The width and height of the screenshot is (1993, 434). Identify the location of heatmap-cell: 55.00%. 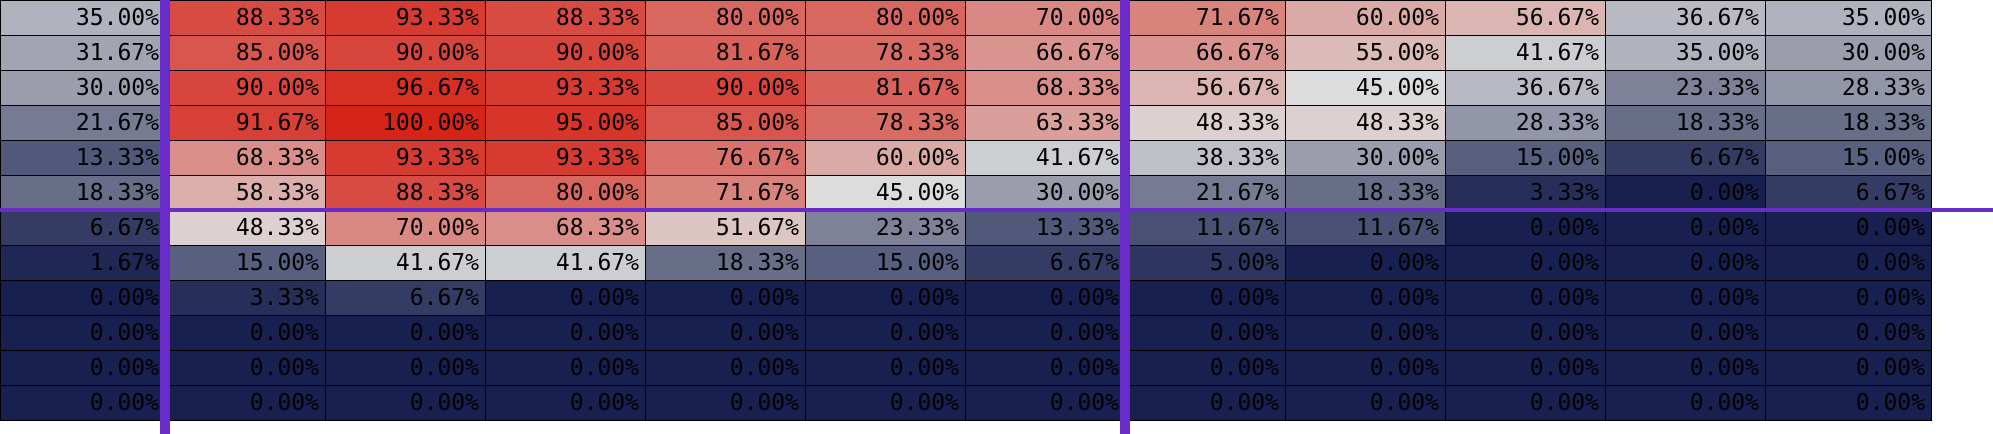
(1365, 53).